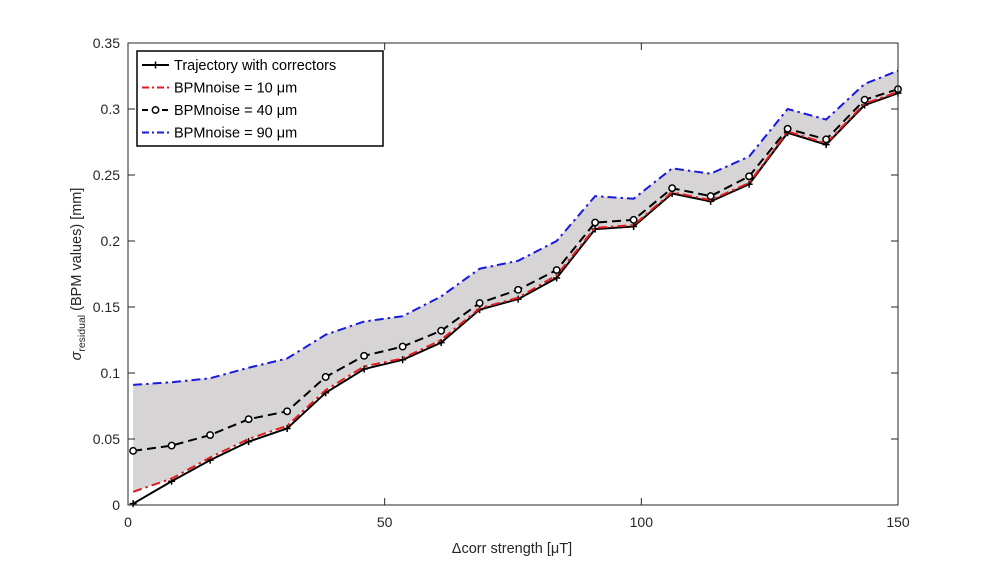  What do you see at coordinates (82, 333) in the screenshot?
I see `y-axis-label-subscript: residual` at bounding box center [82, 333].